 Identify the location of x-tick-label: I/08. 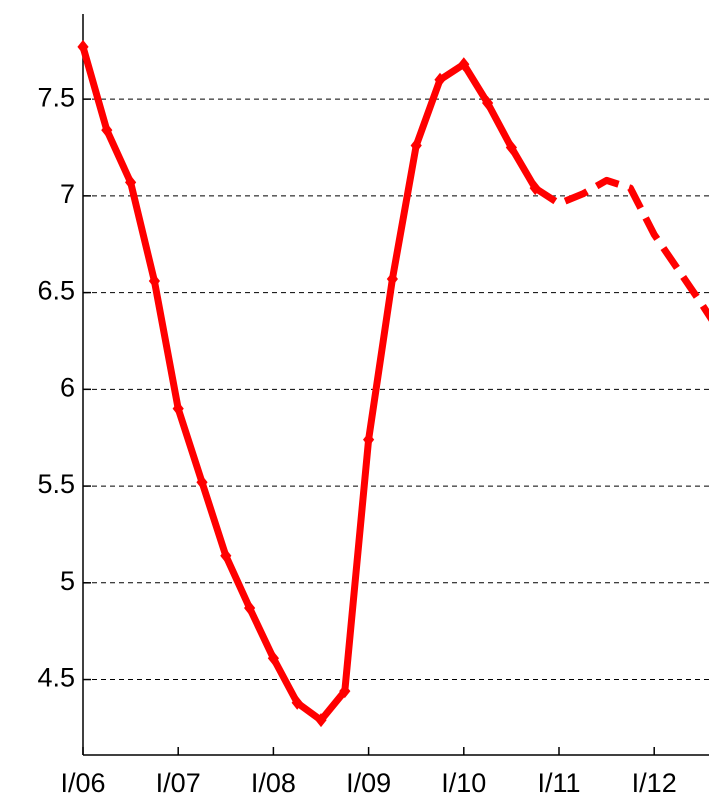
(273, 783).